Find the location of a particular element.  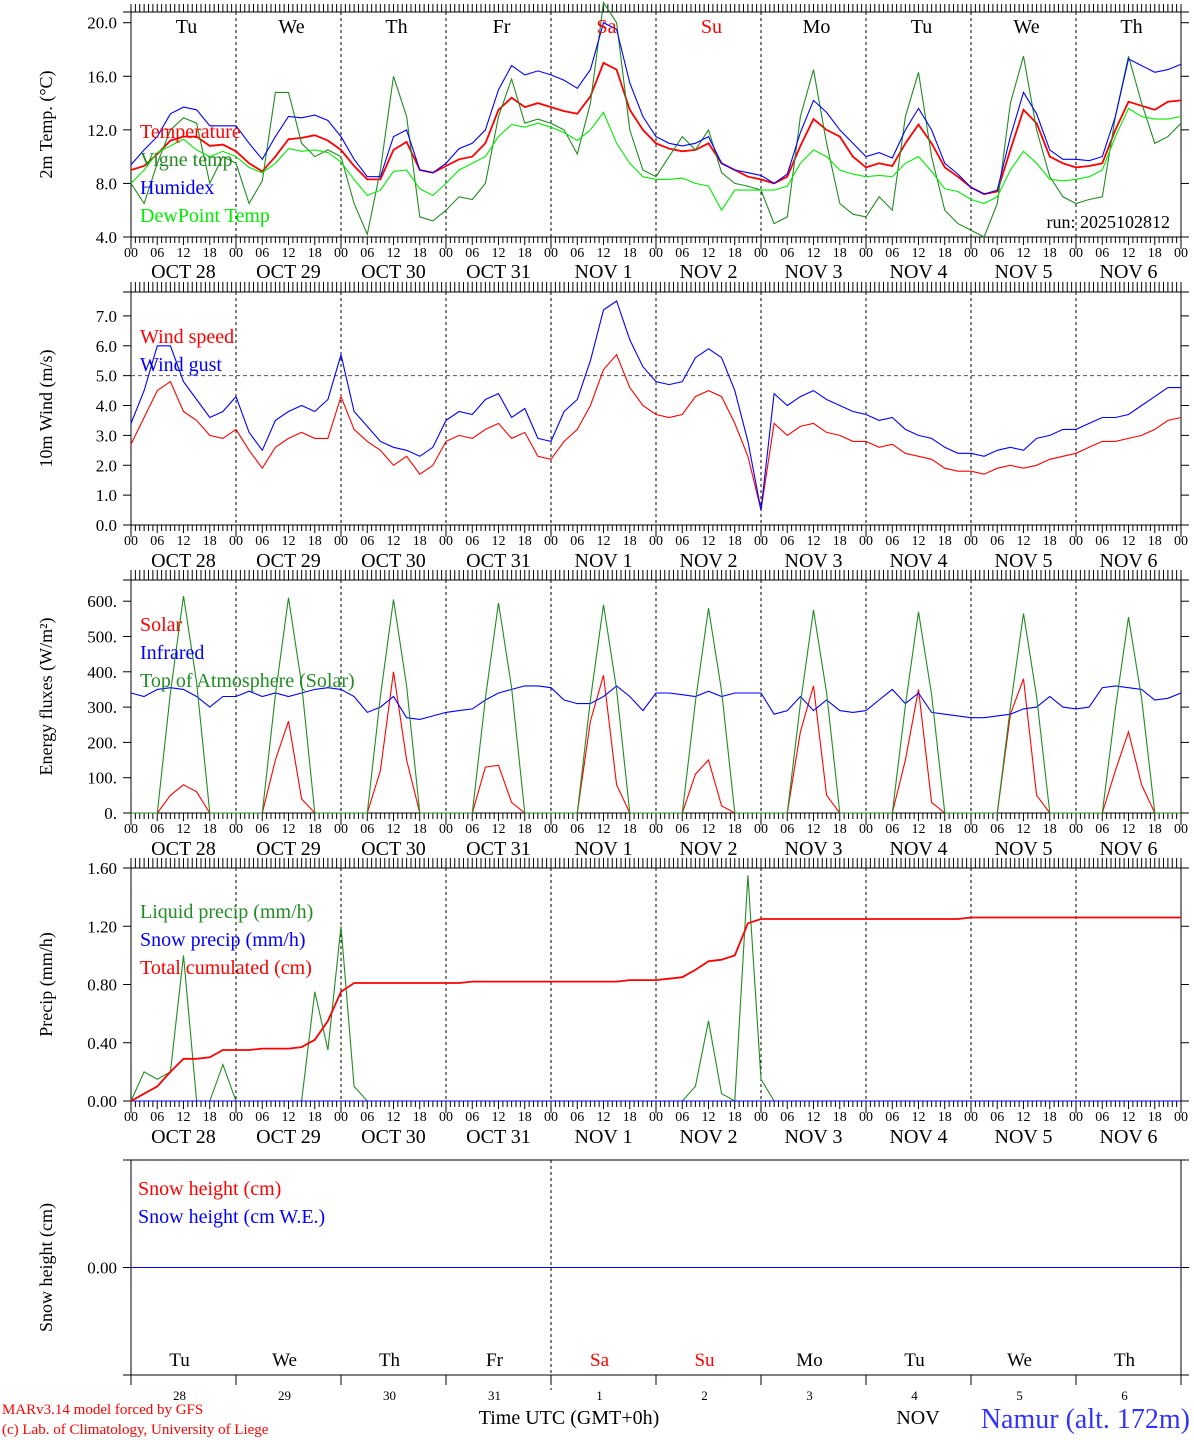

series-humidex is located at coordinates (656, 108).